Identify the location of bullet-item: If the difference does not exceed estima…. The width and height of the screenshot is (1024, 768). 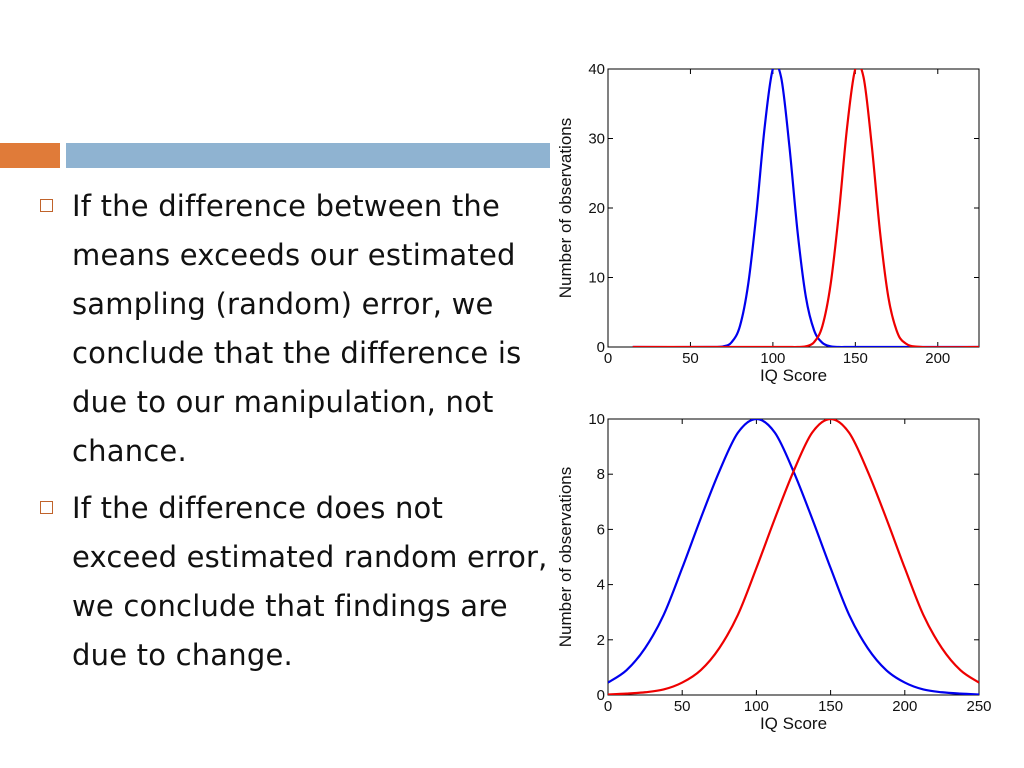
(293, 582).